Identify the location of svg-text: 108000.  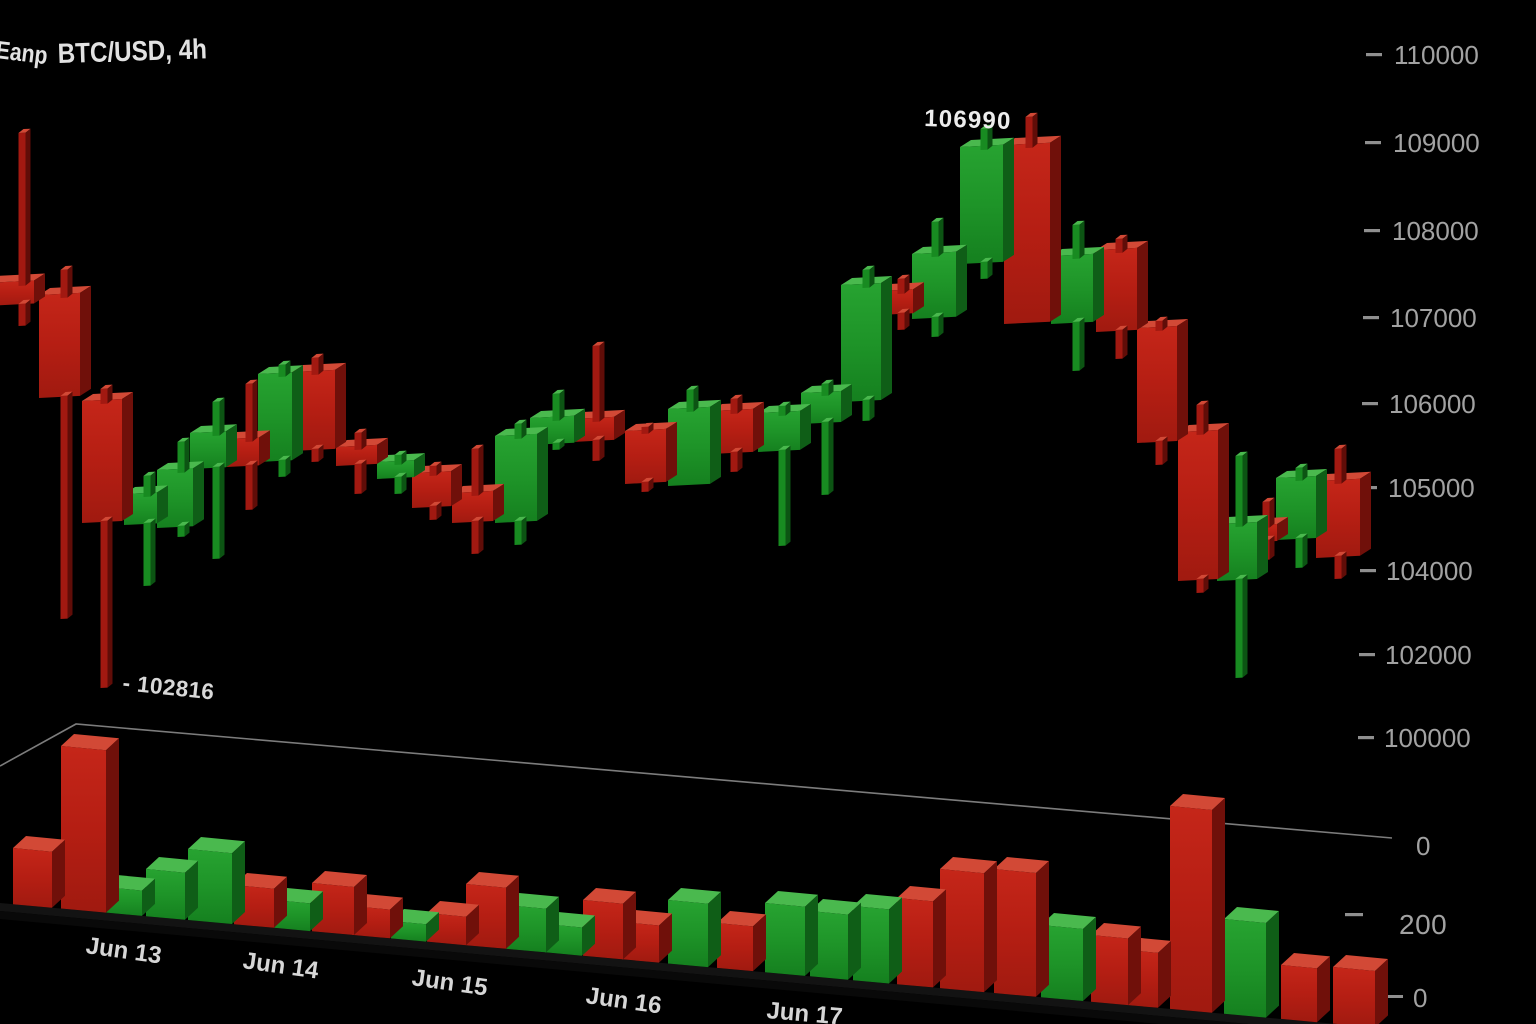
(1435, 231).